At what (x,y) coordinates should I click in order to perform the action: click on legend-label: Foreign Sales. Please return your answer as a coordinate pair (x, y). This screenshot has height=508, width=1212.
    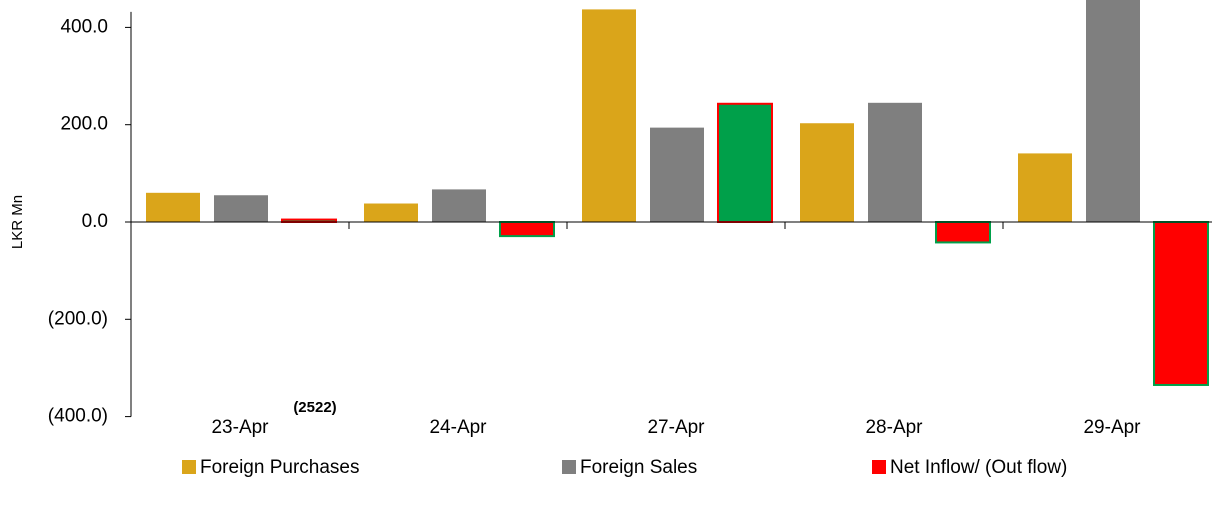
    Looking at the image, I should click on (638, 467).